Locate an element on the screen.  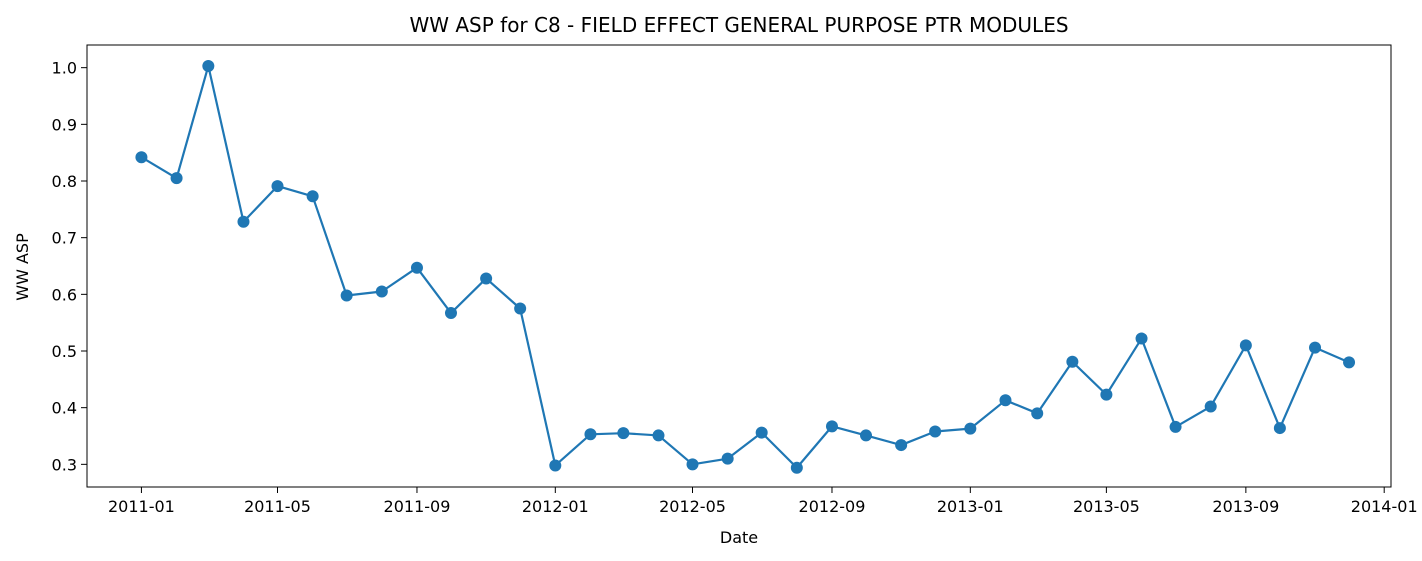
x-tick-label: 2012-09 is located at coordinates (832, 506).